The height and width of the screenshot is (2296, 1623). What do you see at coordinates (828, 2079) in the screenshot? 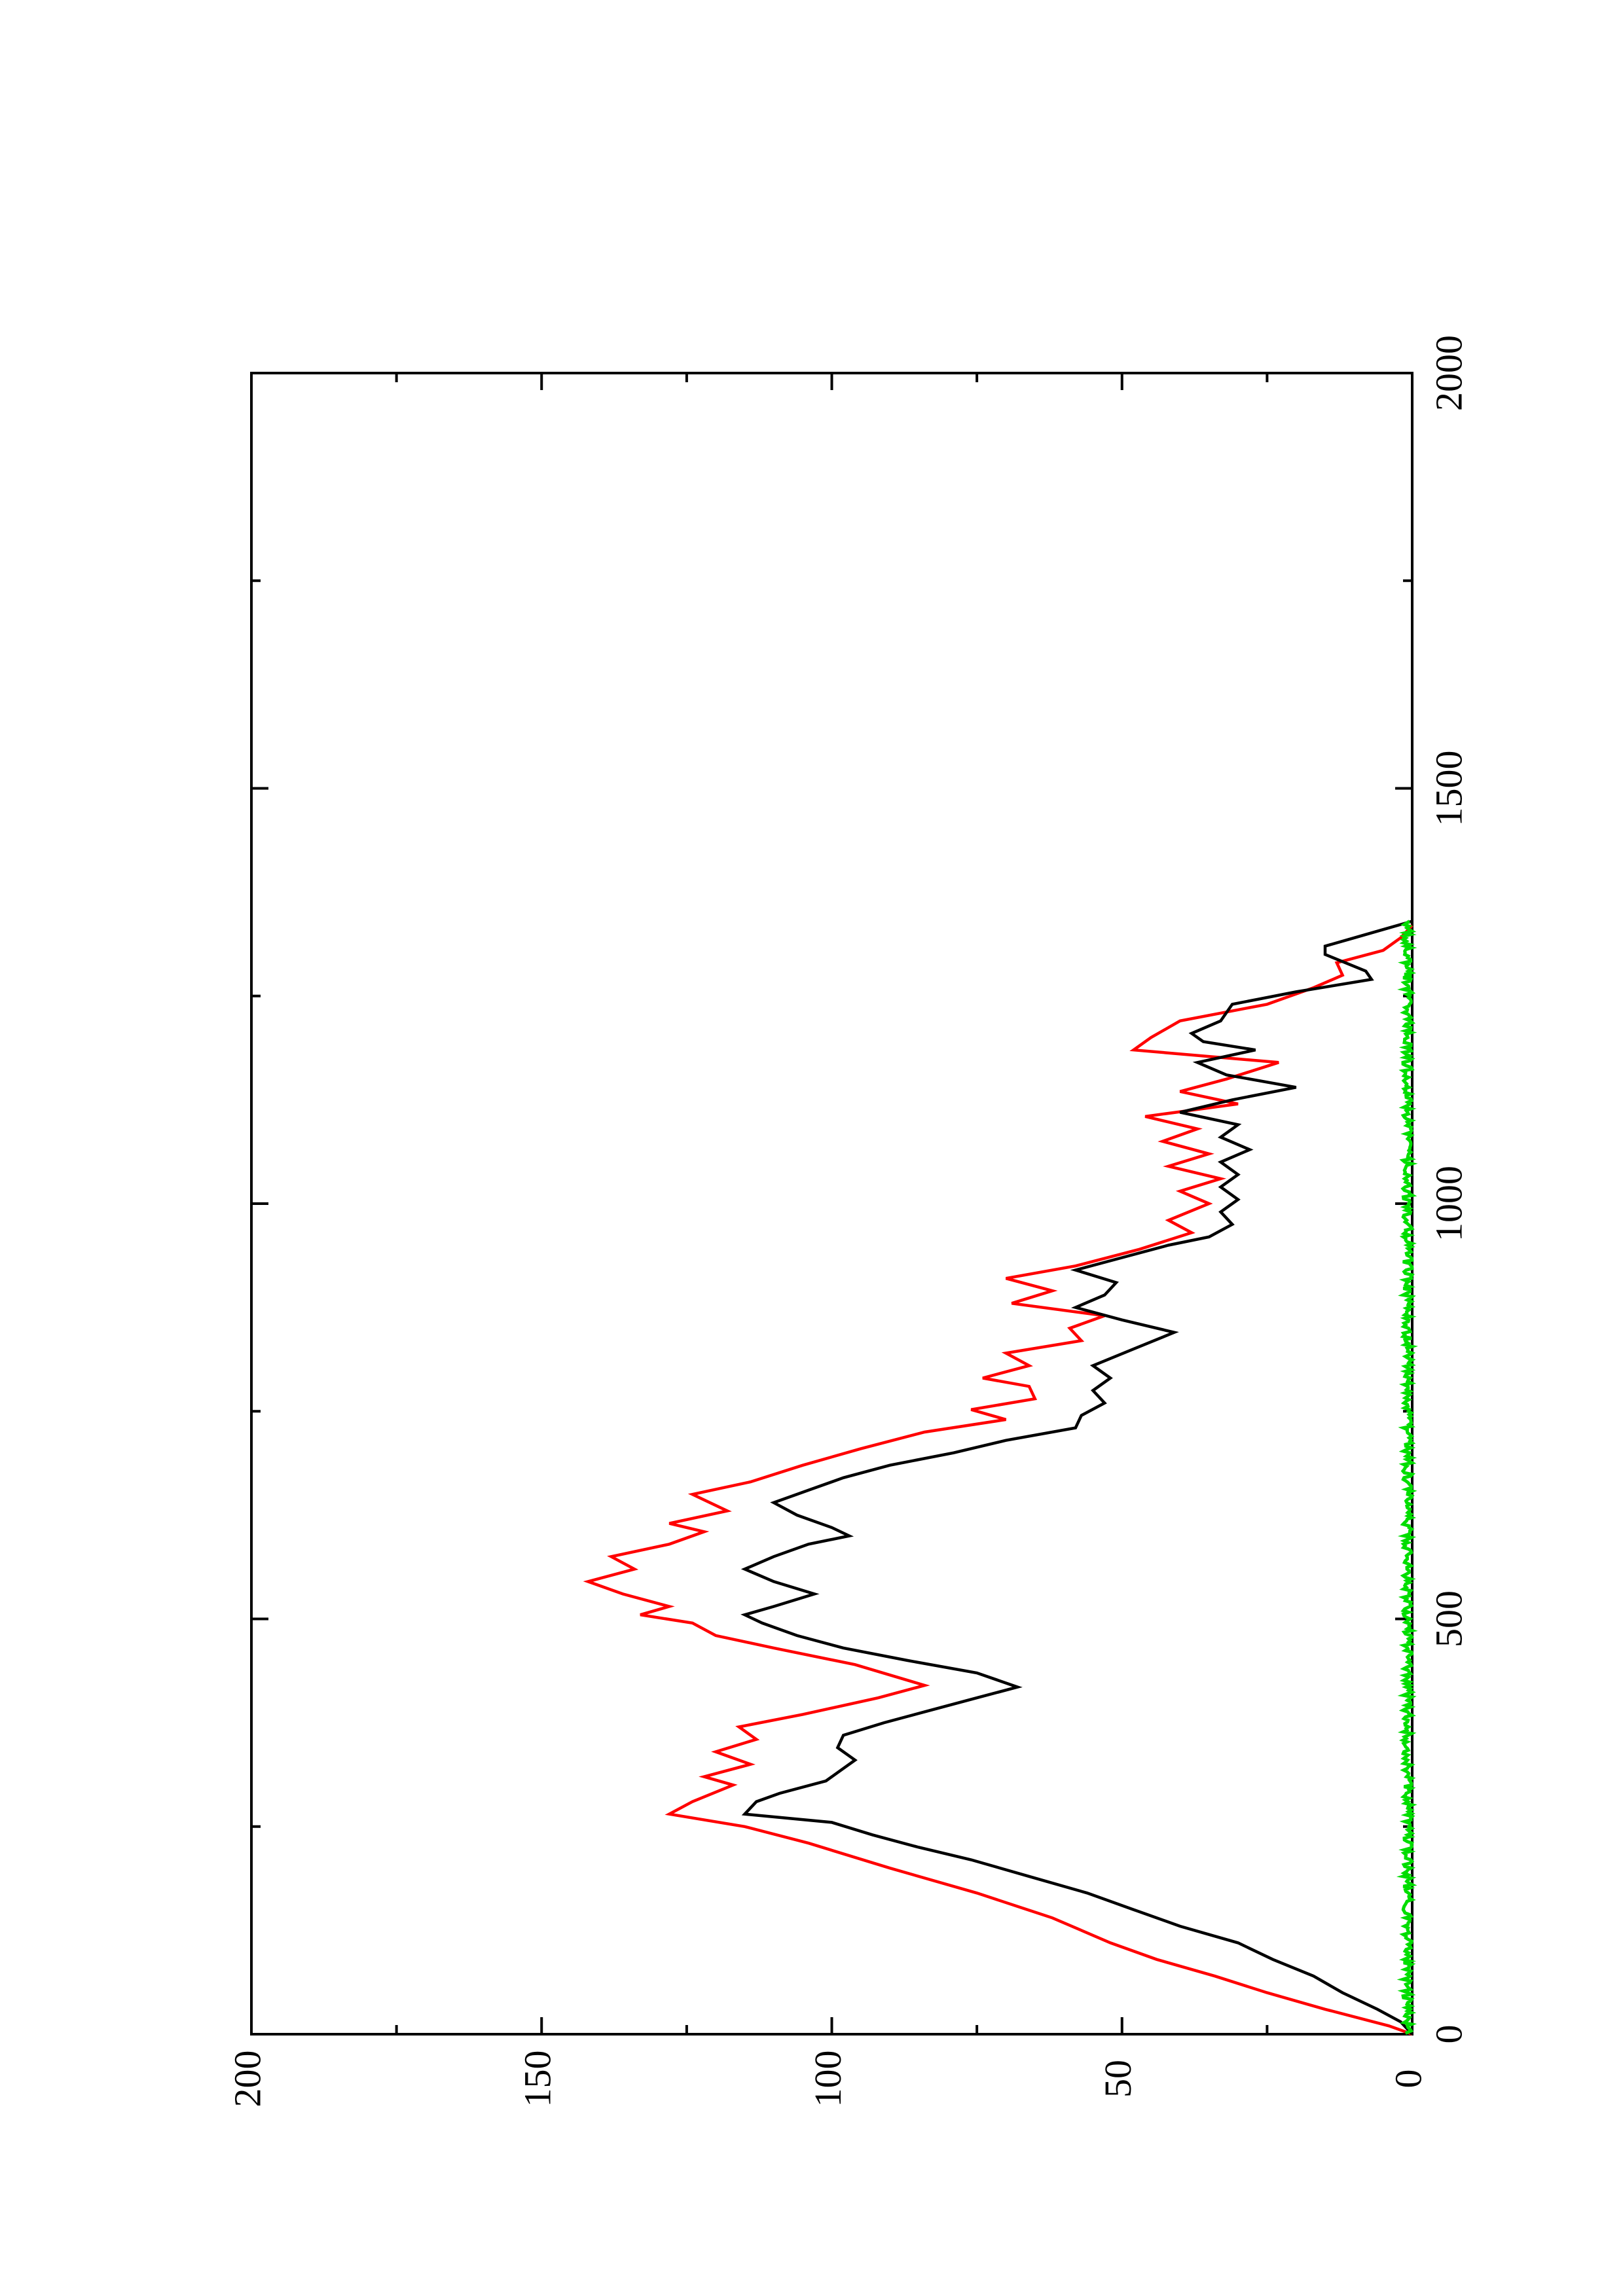
I see `y-tick-label: 100` at bounding box center [828, 2079].